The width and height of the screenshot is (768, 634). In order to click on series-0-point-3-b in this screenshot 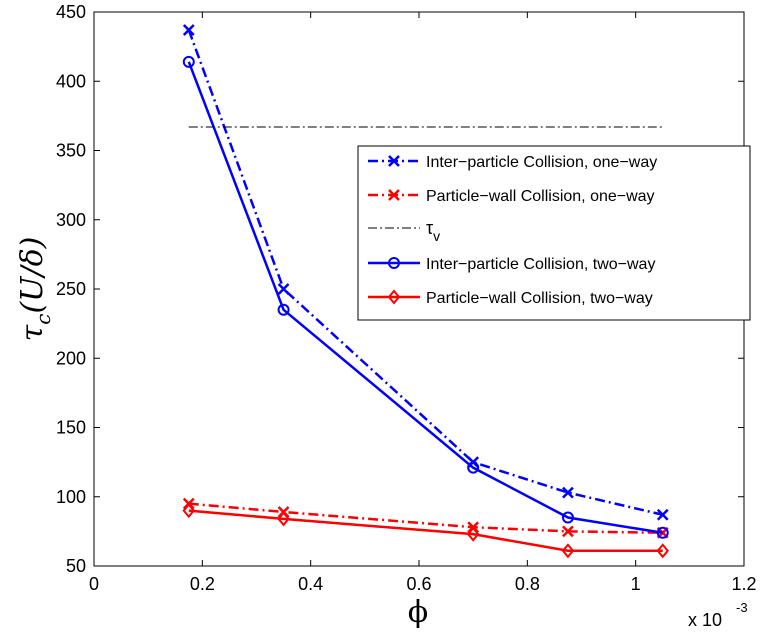, I will do `click(568, 492)`.